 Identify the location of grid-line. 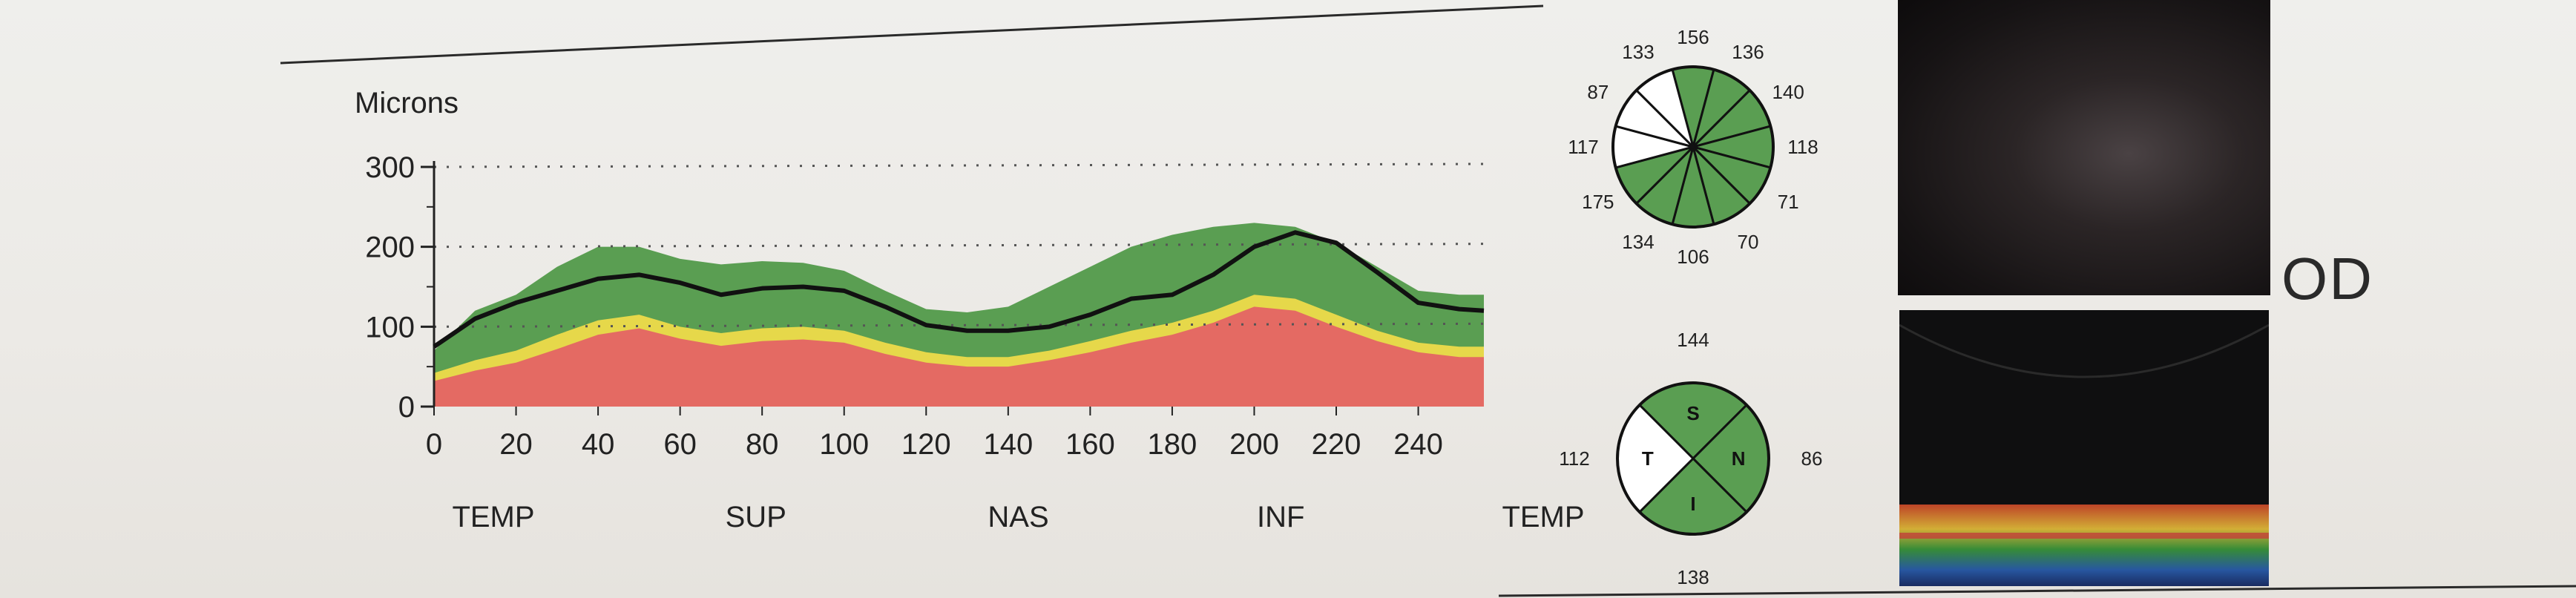
(959, 165).